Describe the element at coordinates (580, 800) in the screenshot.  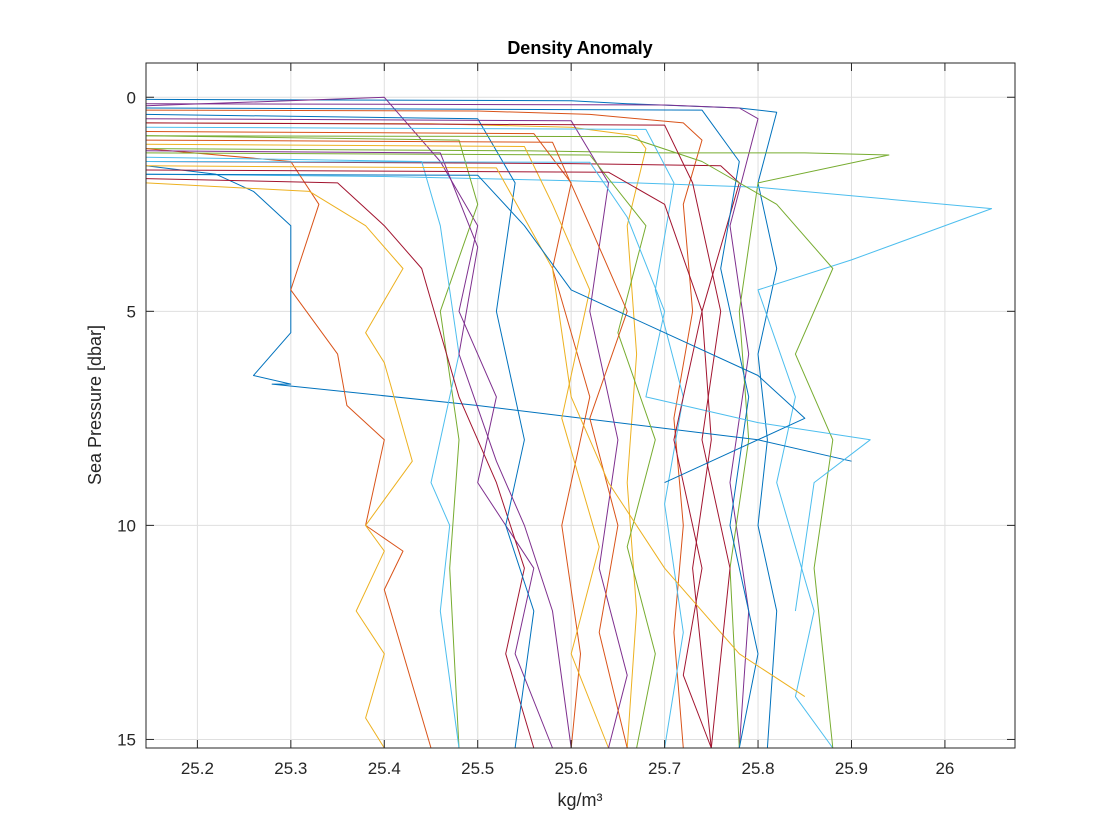
I see `x-axis-title: kg/m³` at that location.